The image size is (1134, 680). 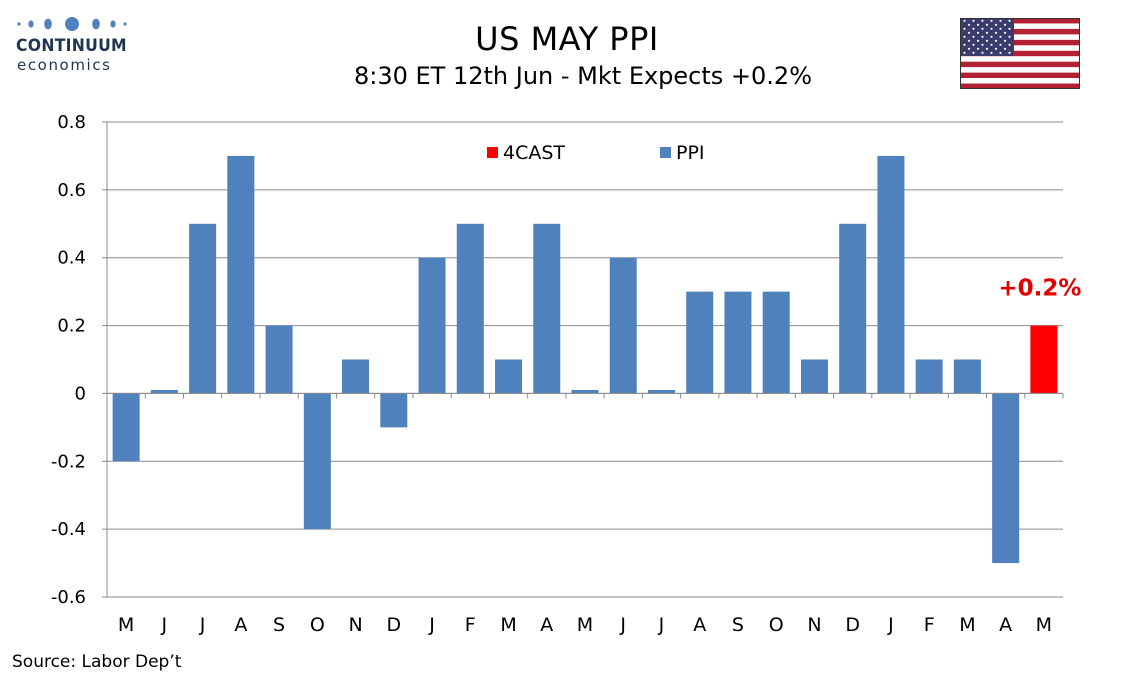 I want to click on us-flag-icon, so click(x=1020, y=53).